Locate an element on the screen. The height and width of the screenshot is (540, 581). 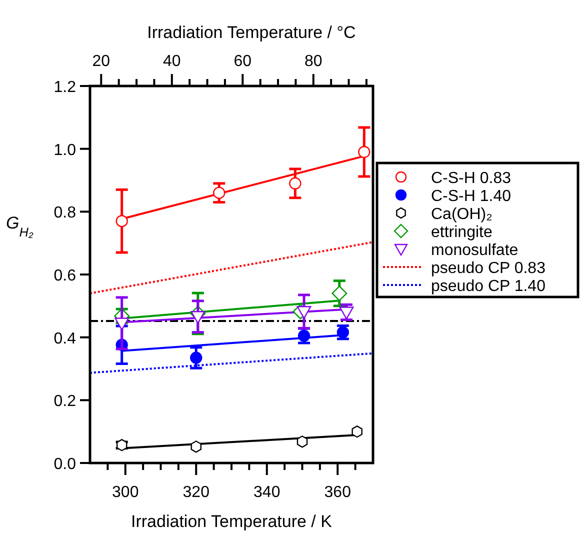
y-tick-label: 0.2 is located at coordinates (65, 401).